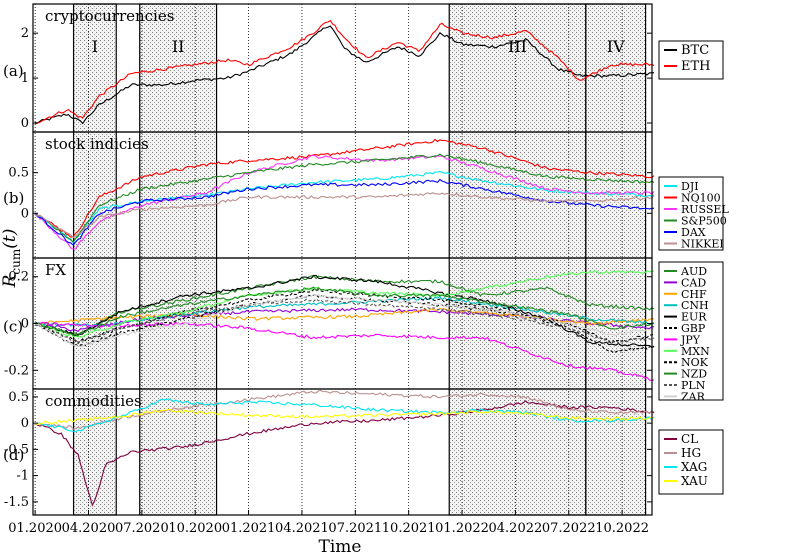  Describe the element at coordinates (16, 261) in the screenshot. I see `y-axis-title-sub: cum` at that location.